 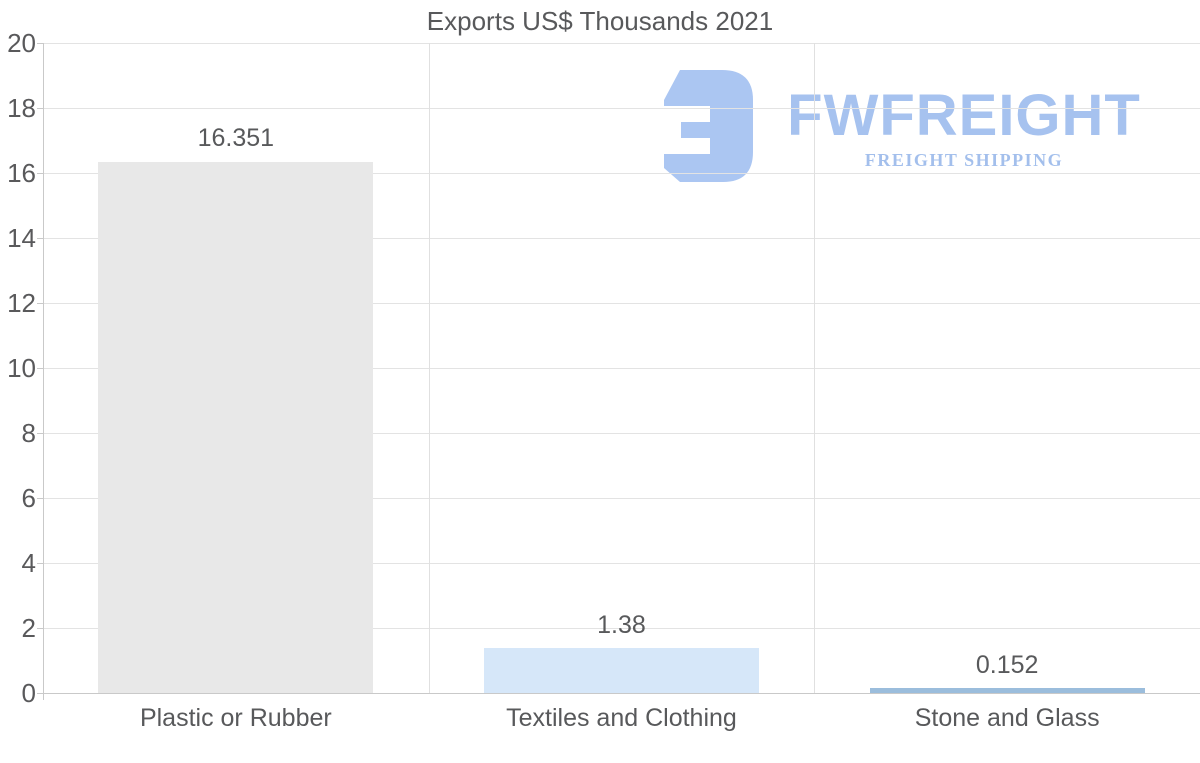 I want to click on x-axis-line, so click(x=621, y=693).